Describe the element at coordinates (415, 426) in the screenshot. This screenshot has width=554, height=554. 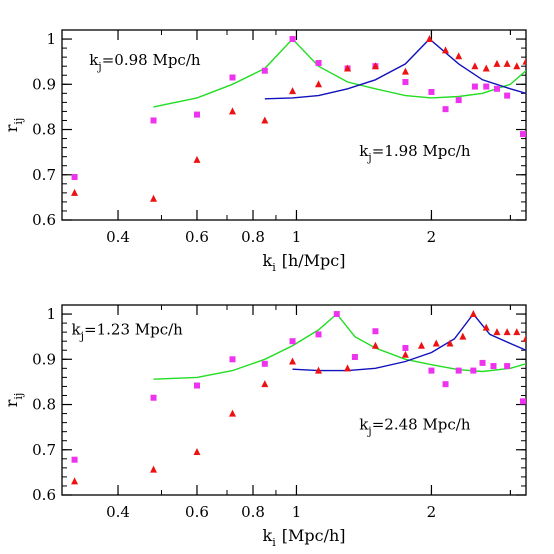
I see `annotation-2: kj=2.48 Mpc/h` at that location.